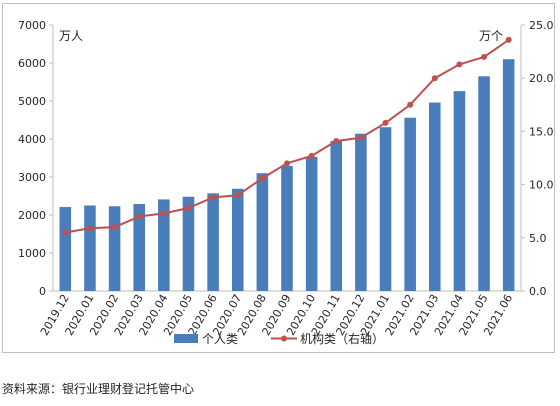 The width and height of the screenshot is (560, 406). I want to click on bar-2020.05, so click(188, 243).